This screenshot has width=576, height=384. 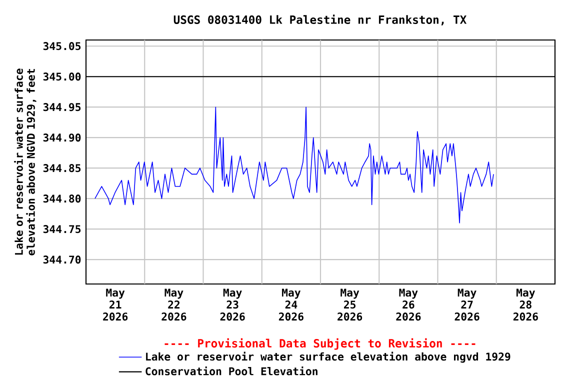 I want to click on text: ---- Provisional Data Subject to Revision ----, so click(x=320, y=344).